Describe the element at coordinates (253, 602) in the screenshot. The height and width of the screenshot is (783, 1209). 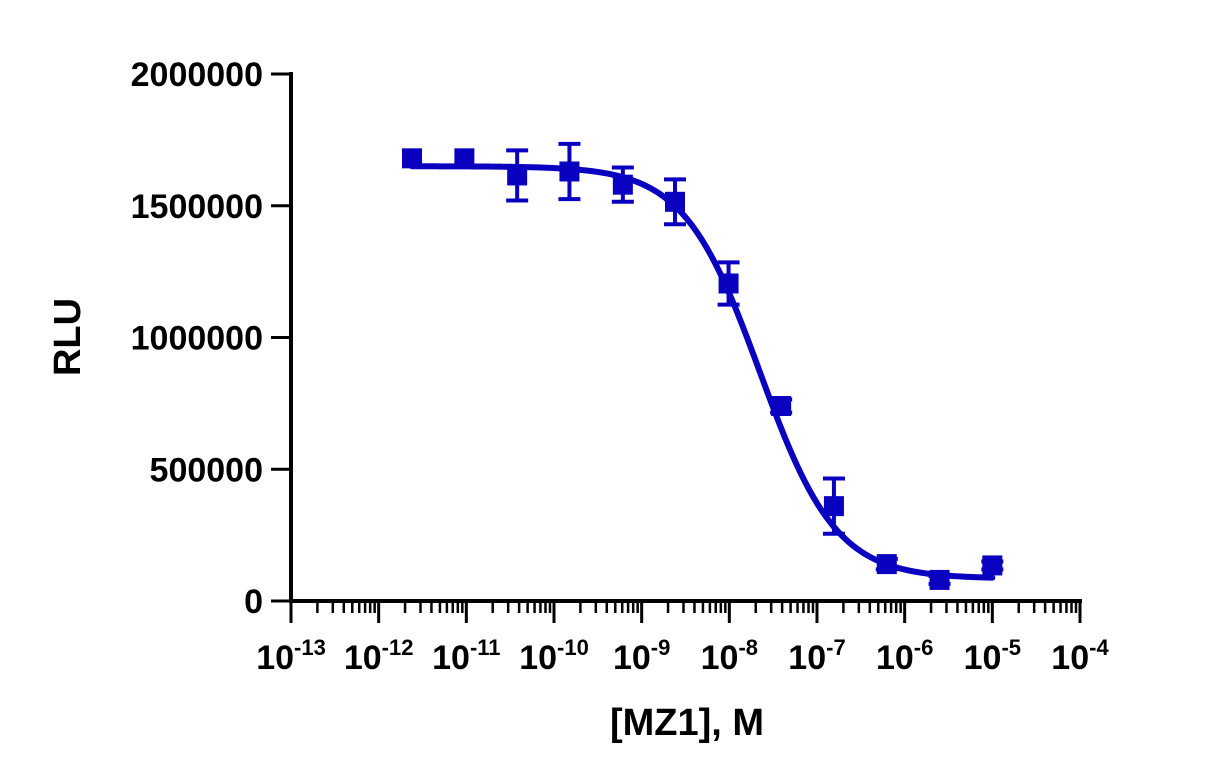
I see `y-tick-label: 0` at that location.